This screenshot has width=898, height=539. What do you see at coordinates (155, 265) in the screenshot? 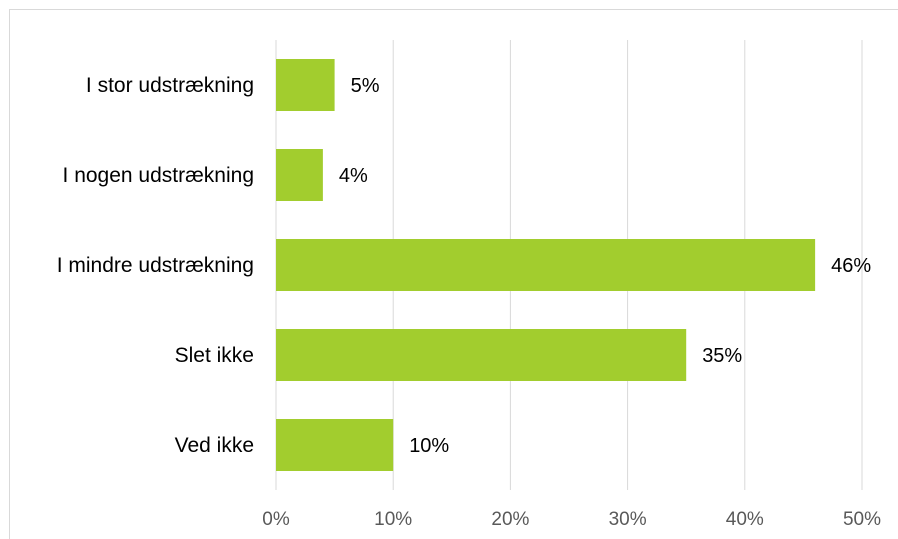
I see `category-label: I mindre udstrækning` at bounding box center [155, 265].